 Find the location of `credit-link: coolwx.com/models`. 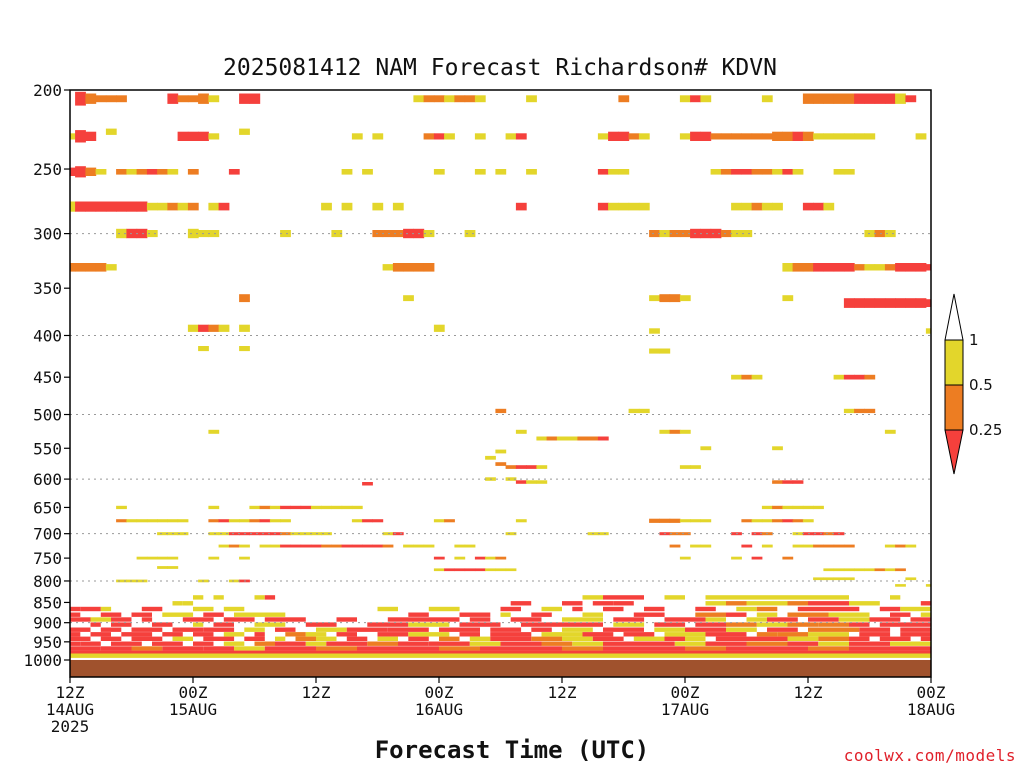

credit-link: coolwx.com/models is located at coordinates (930, 755).